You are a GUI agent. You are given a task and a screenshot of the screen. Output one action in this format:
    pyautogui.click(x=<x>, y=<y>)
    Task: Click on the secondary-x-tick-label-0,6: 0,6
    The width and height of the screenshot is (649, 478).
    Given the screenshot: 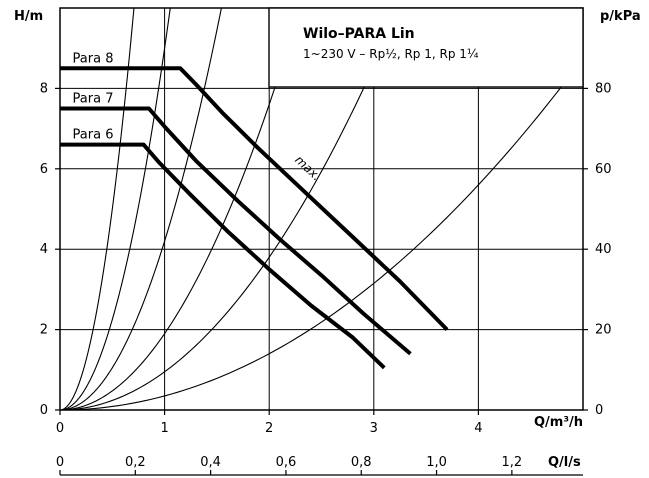 What is the action you would take?
    pyautogui.click(x=286, y=462)
    